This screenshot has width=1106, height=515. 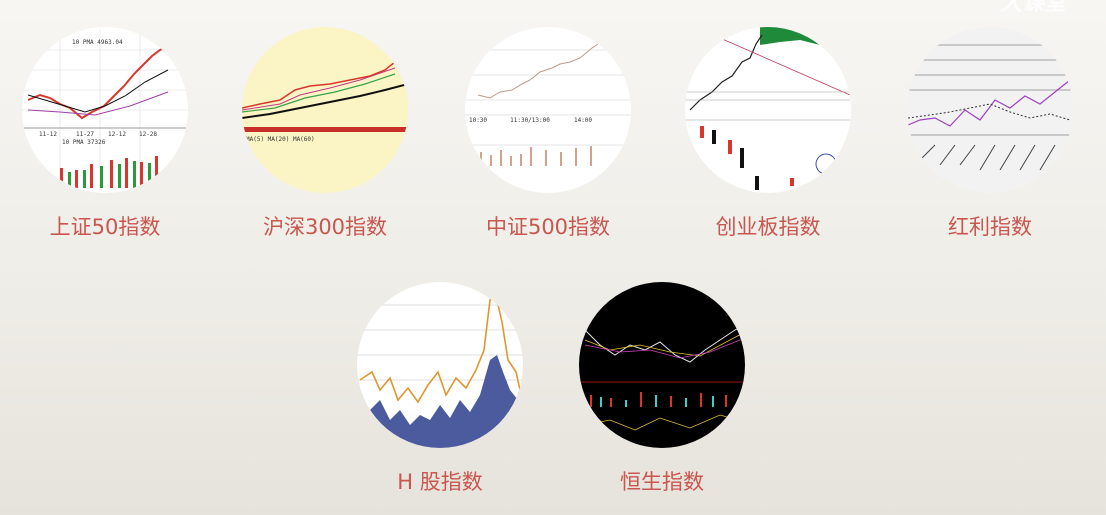 I want to click on thumbnail-text: 12-12, so click(x=117, y=134).